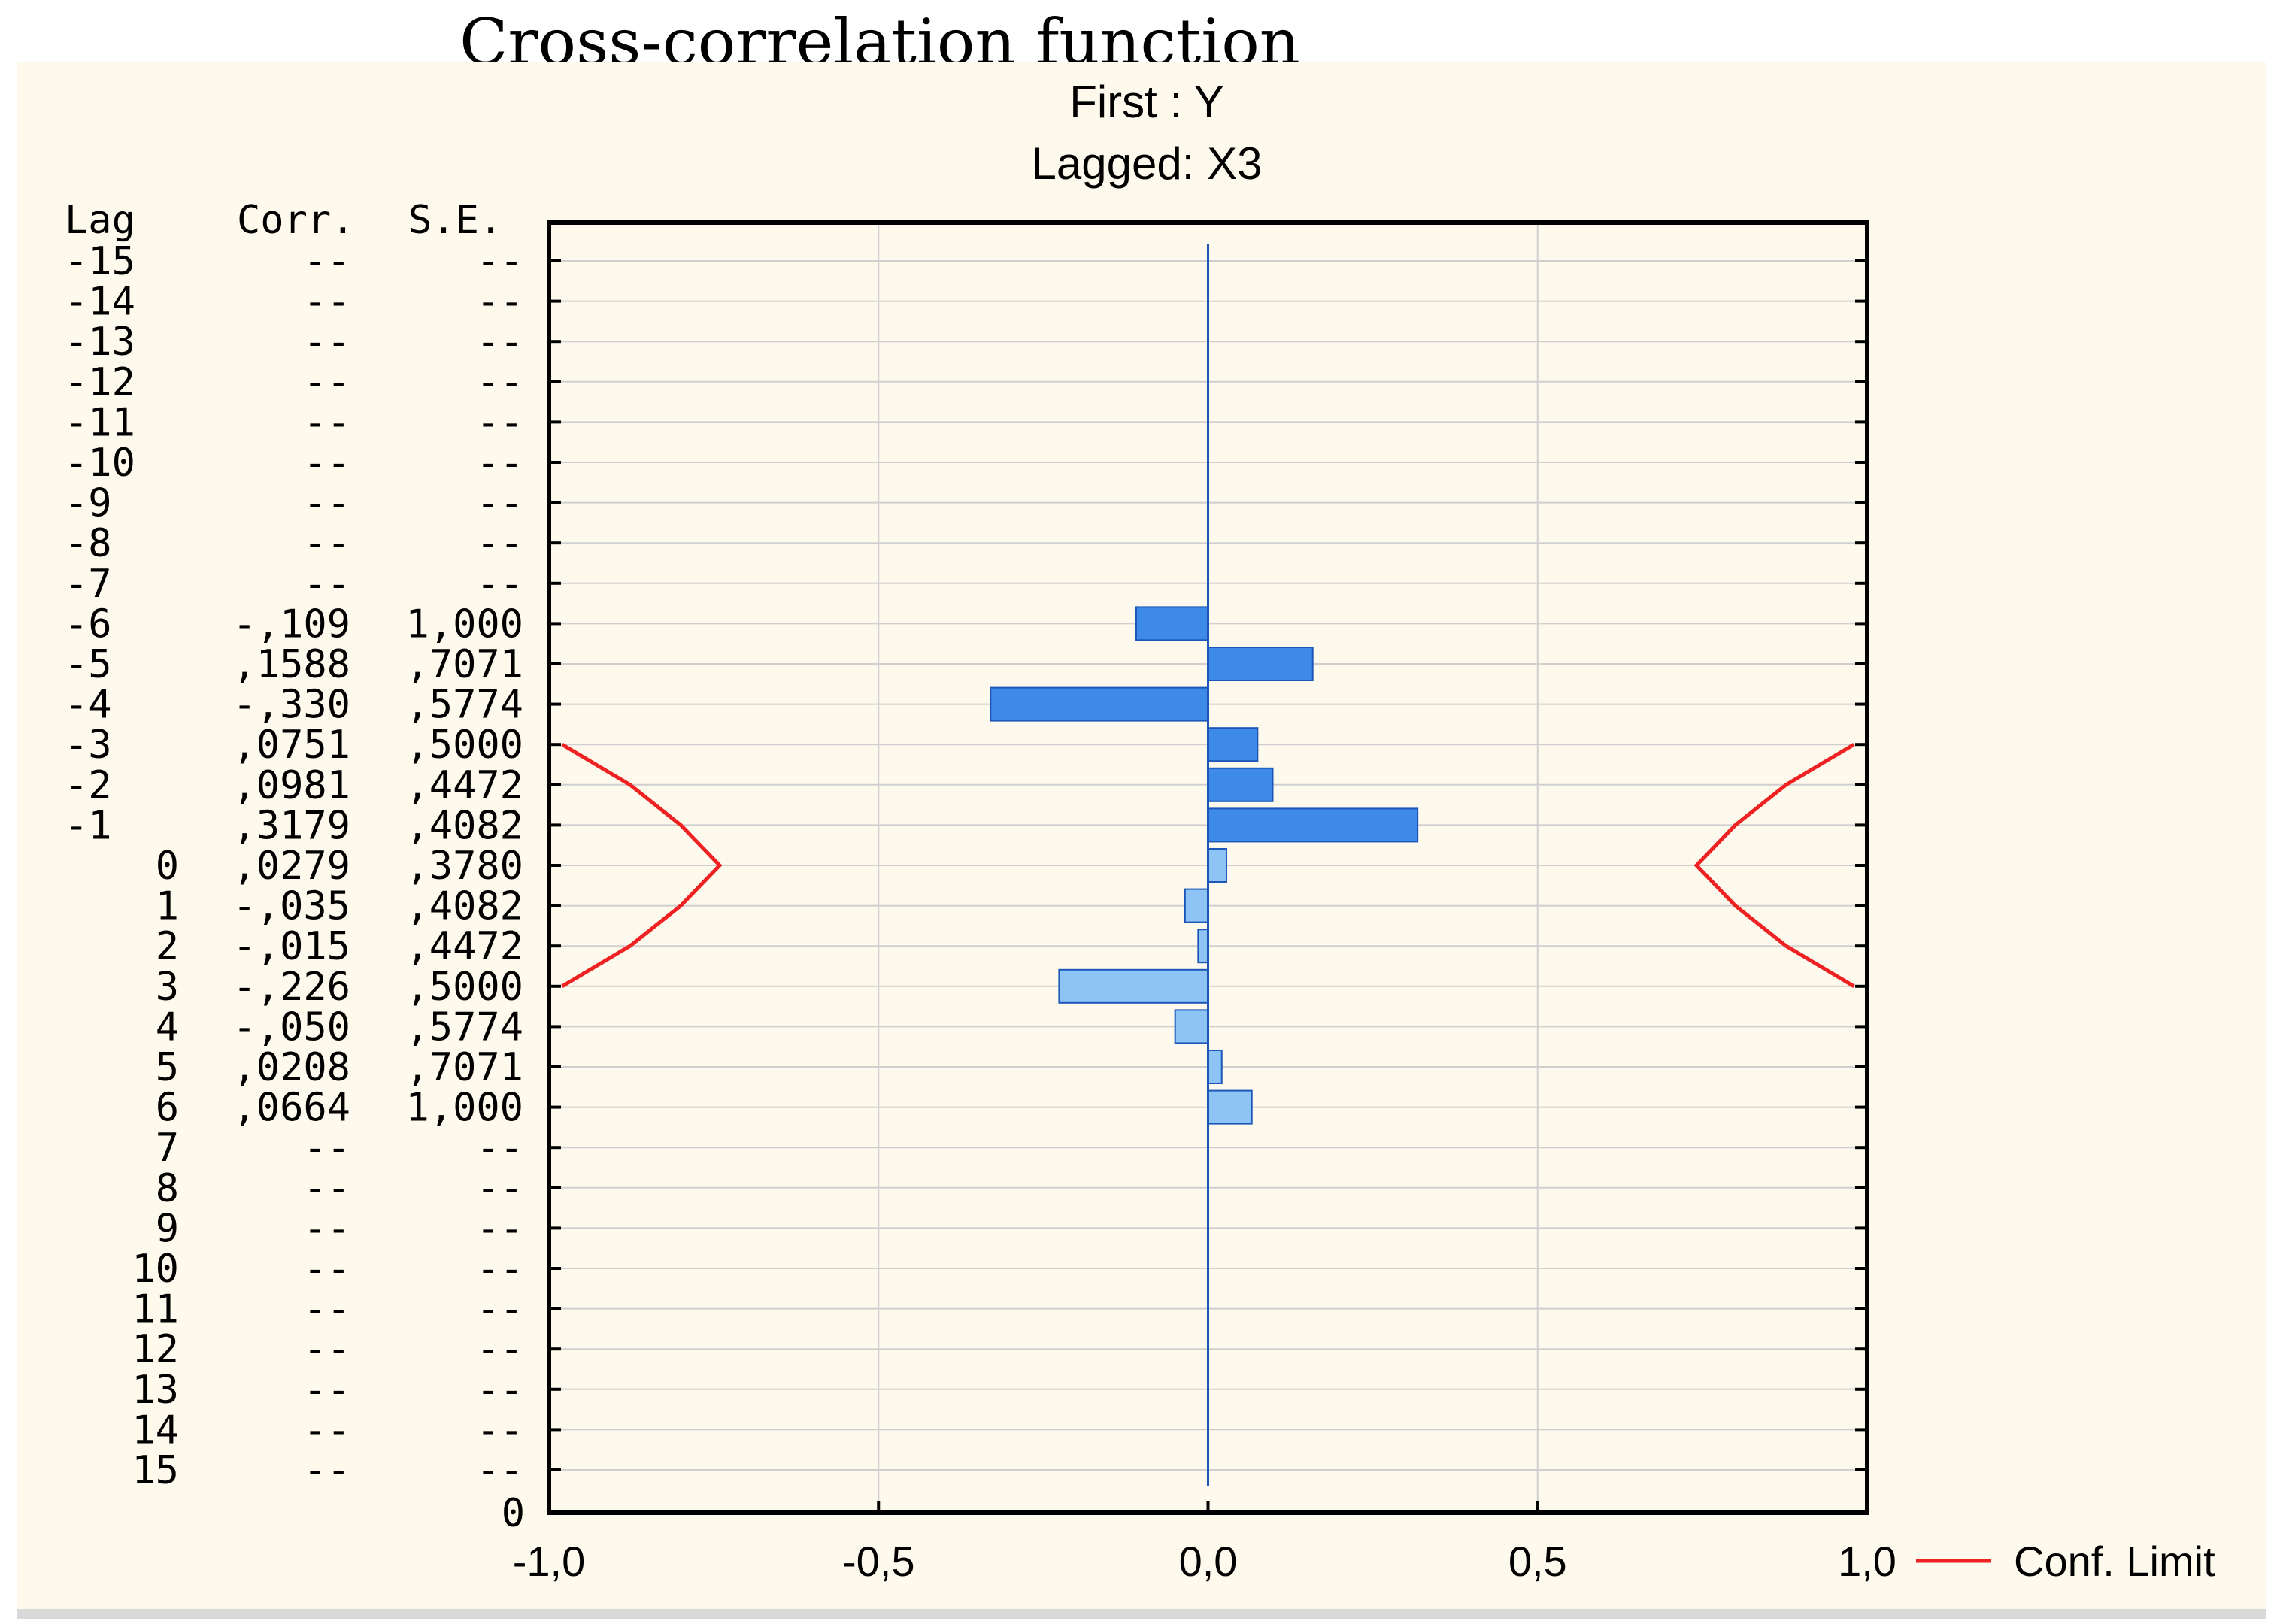  What do you see at coordinates (100, 463) in the screenshot?
I see `row-lag-label: -10` at bounding box center [100, 463].